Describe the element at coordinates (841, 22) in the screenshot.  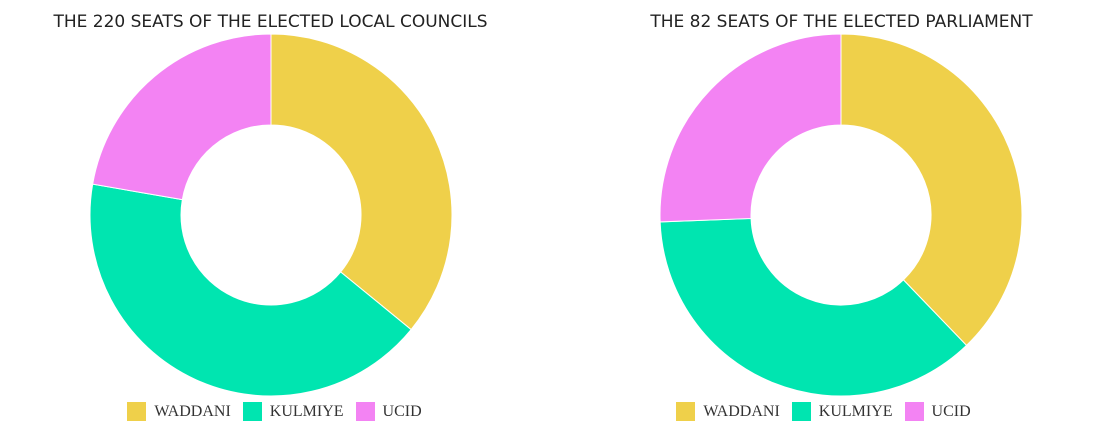
I see `chart-title: THE 82 SEATS OF THE ELECTED PARLIAMENT` at that location.